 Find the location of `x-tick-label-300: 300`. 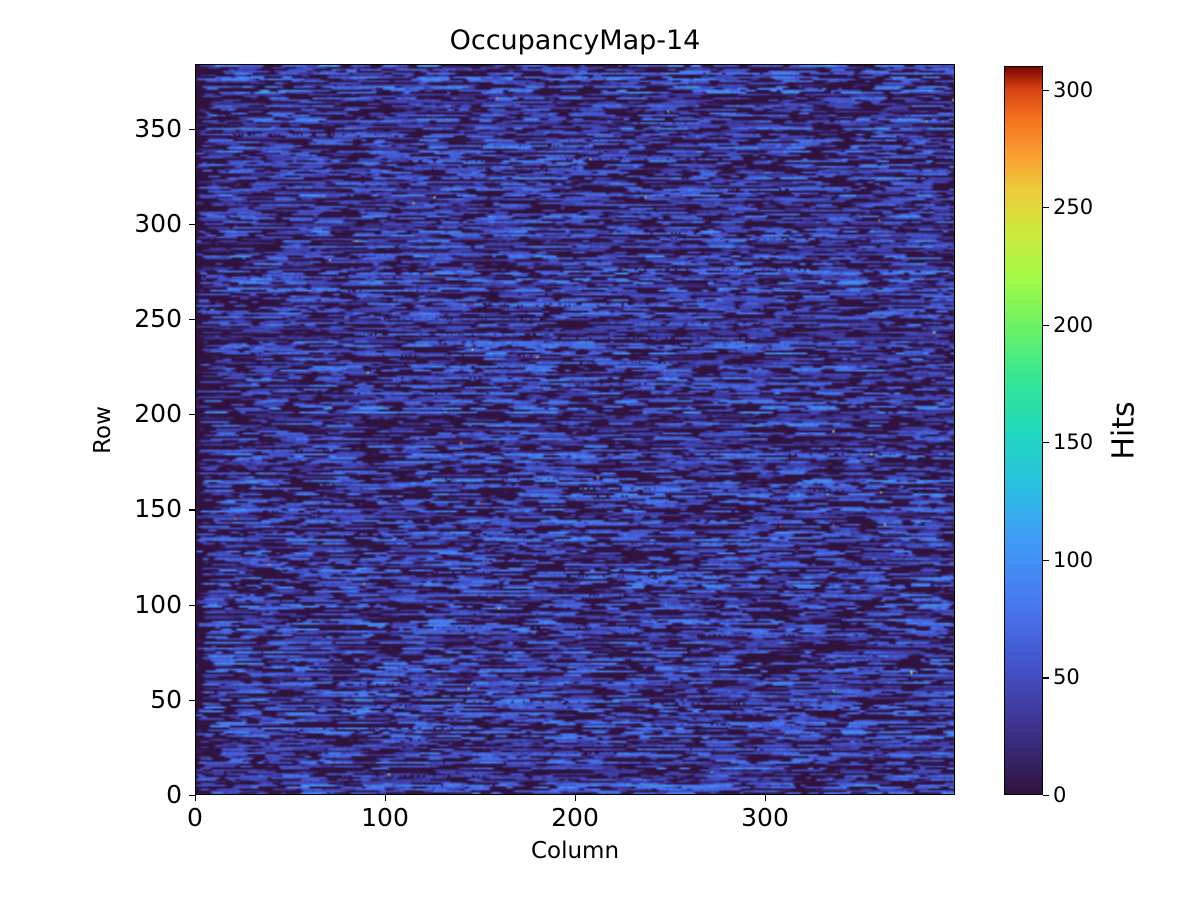

x-tick-label-300: 300 is located at coordinates (765, 817).